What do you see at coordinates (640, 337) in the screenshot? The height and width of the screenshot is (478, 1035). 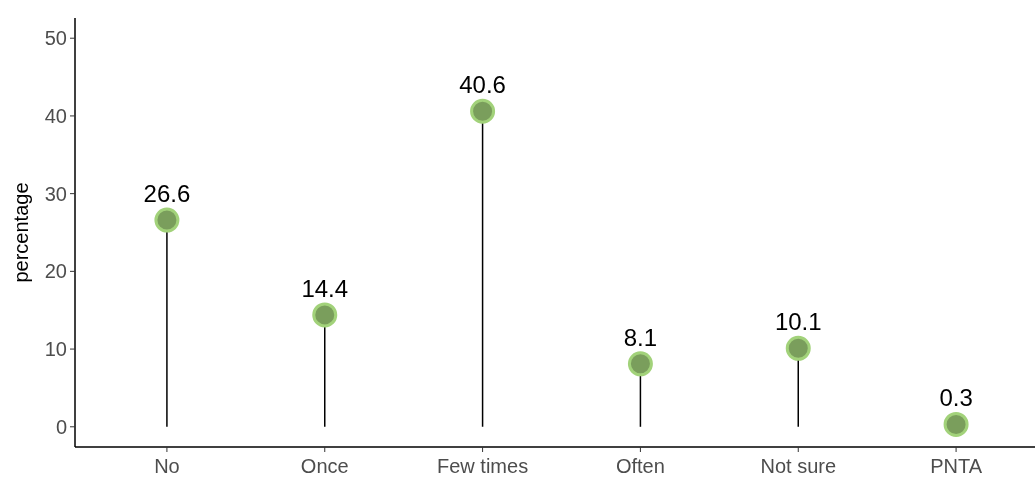 I see `data-label: 8.1` at bounding box center [640, 337].